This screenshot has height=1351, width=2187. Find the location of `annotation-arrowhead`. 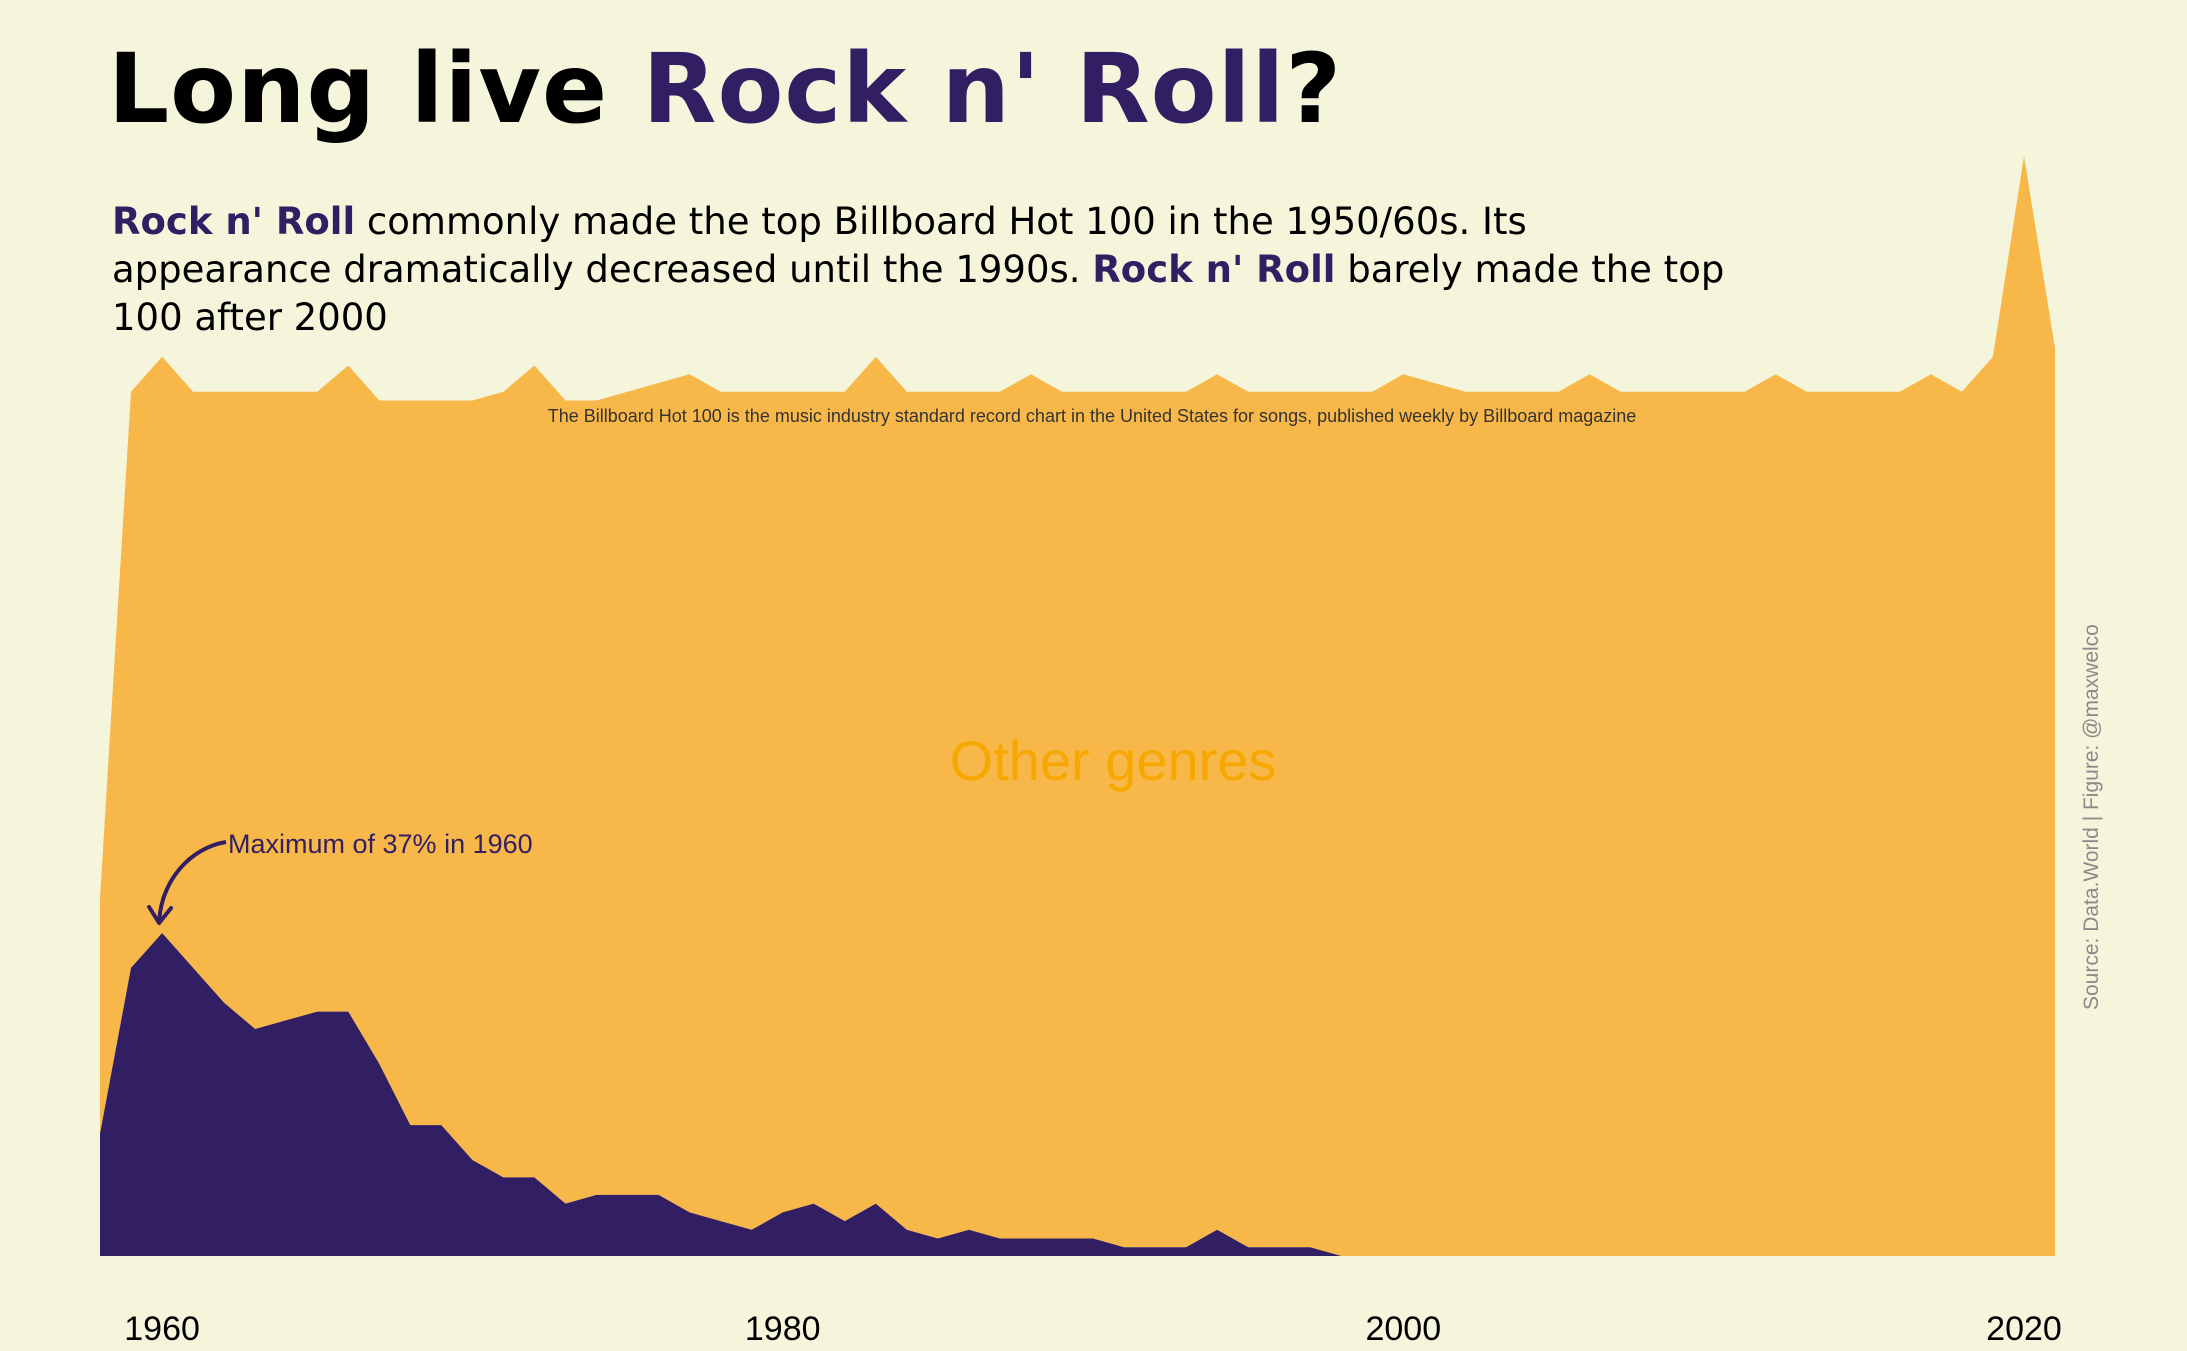

annotation-arrowhead is located at coordinates (160, 915).